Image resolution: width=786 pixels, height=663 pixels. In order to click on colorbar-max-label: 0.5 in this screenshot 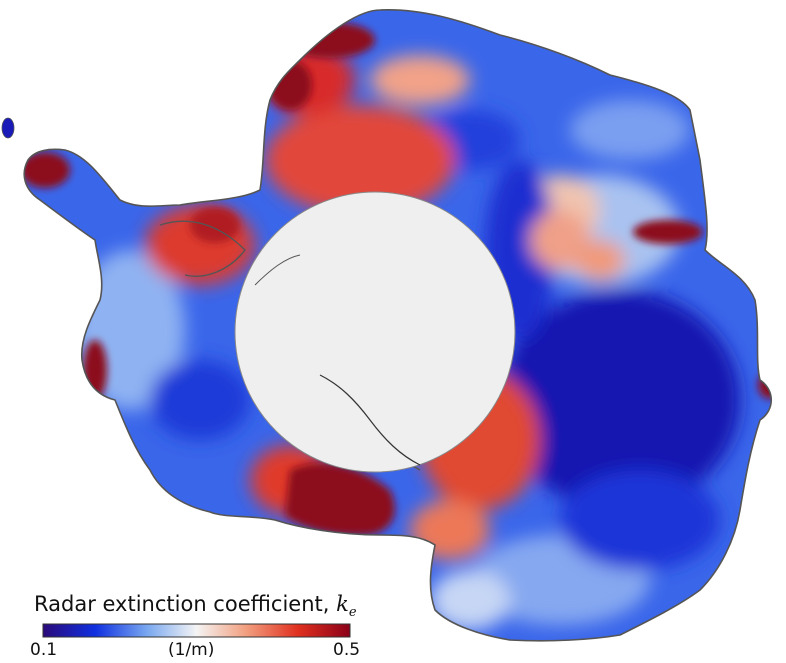, I will do `click(347, 650)`.